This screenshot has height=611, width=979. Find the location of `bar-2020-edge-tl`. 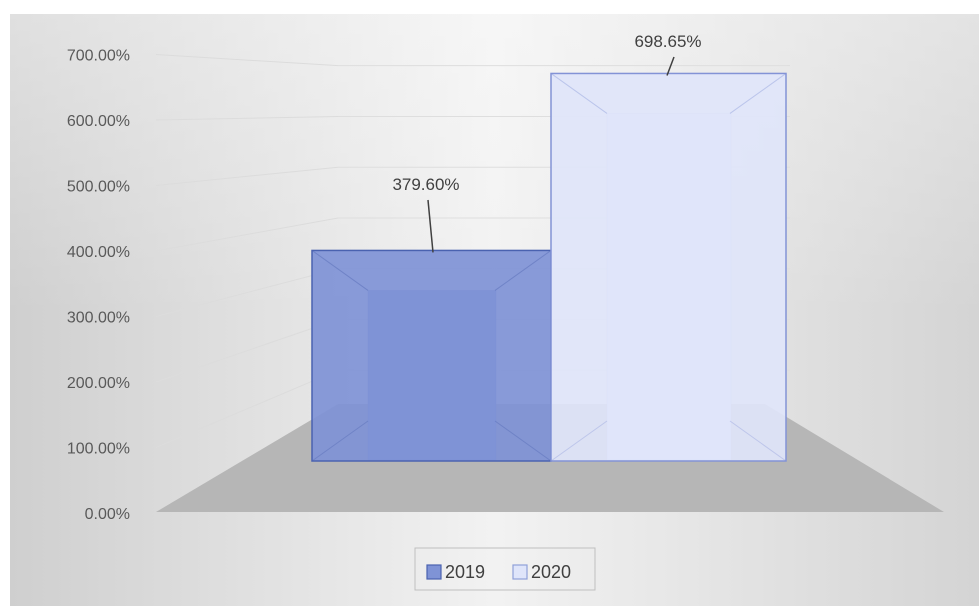

bar-2020-edge-tl is located at coordinates (579, 93).